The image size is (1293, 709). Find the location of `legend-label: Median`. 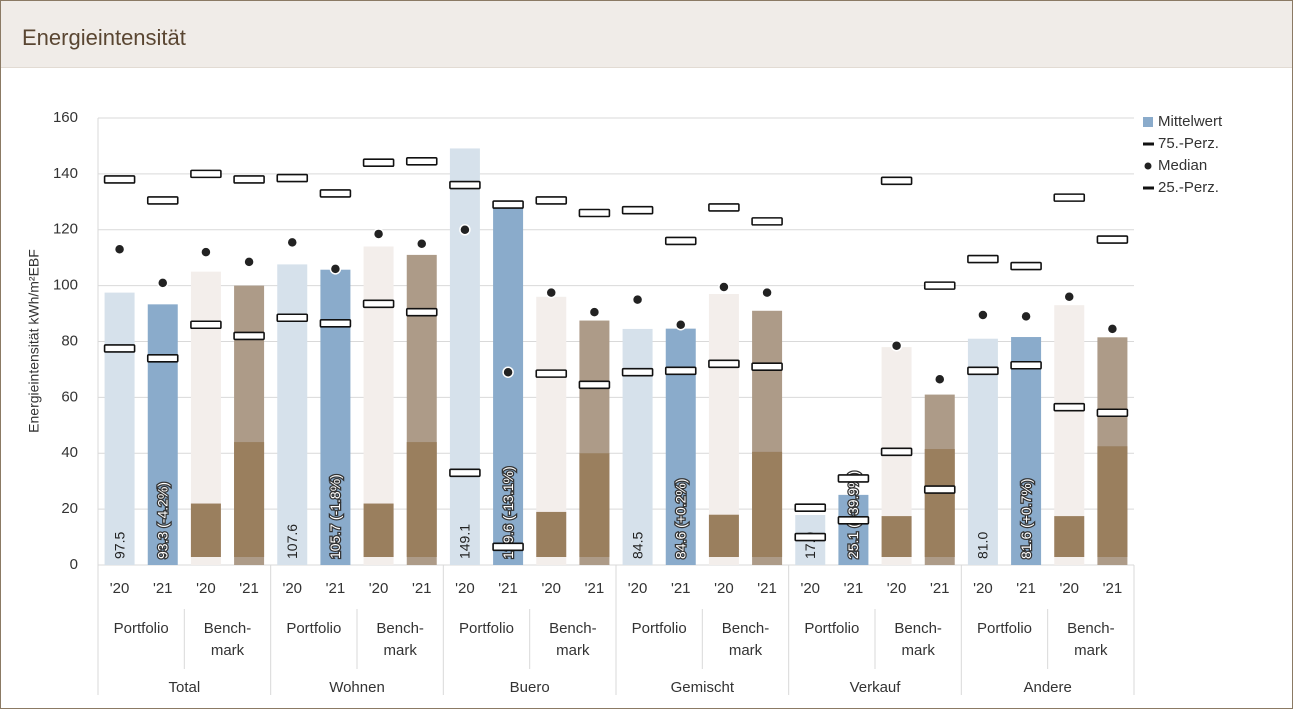

legend-label: Median is located at coordinates (1182, 165).